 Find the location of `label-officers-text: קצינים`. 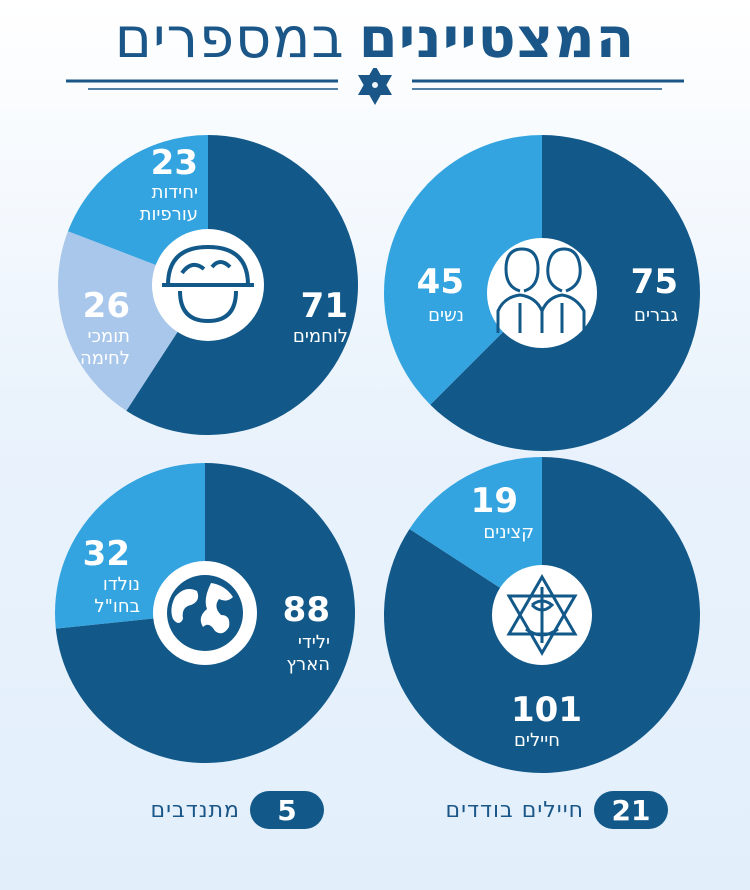

label-officers-text: קצינים is located at coordinates (508, 532).